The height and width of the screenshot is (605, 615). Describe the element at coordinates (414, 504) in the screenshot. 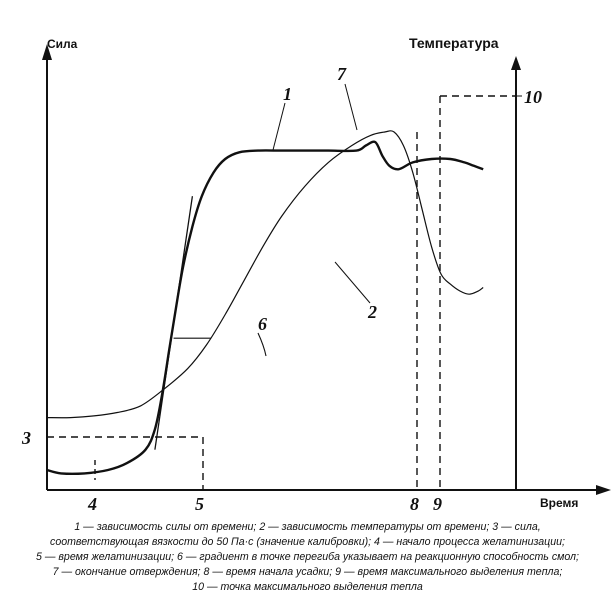

I see `label-8: 8` at that location.